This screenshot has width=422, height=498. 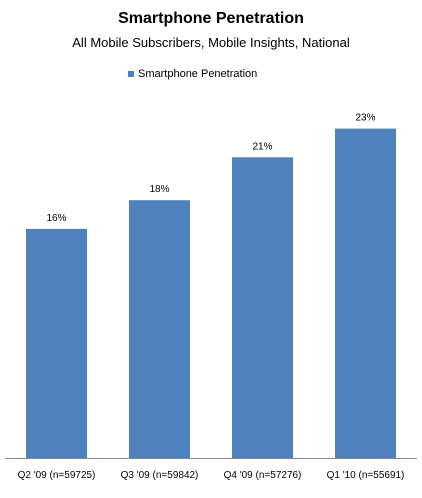 I want to click on data-label: 16%, so click(x=56, y=218).